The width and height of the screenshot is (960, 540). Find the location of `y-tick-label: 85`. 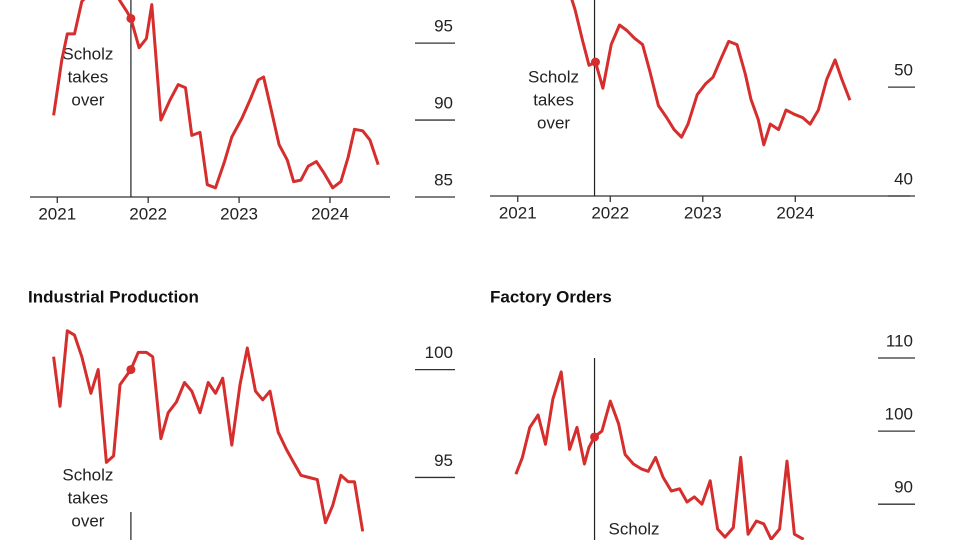

y-tick-label: 85 is located at coordinates (443, 179).